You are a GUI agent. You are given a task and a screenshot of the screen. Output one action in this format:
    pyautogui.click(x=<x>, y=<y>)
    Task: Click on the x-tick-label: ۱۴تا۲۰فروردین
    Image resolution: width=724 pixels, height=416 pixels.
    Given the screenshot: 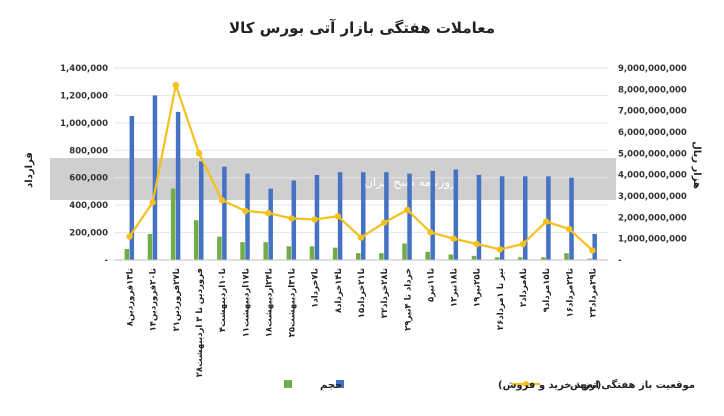 What is the action you would take?
    pyautogui.click(x=154, y=299)
    